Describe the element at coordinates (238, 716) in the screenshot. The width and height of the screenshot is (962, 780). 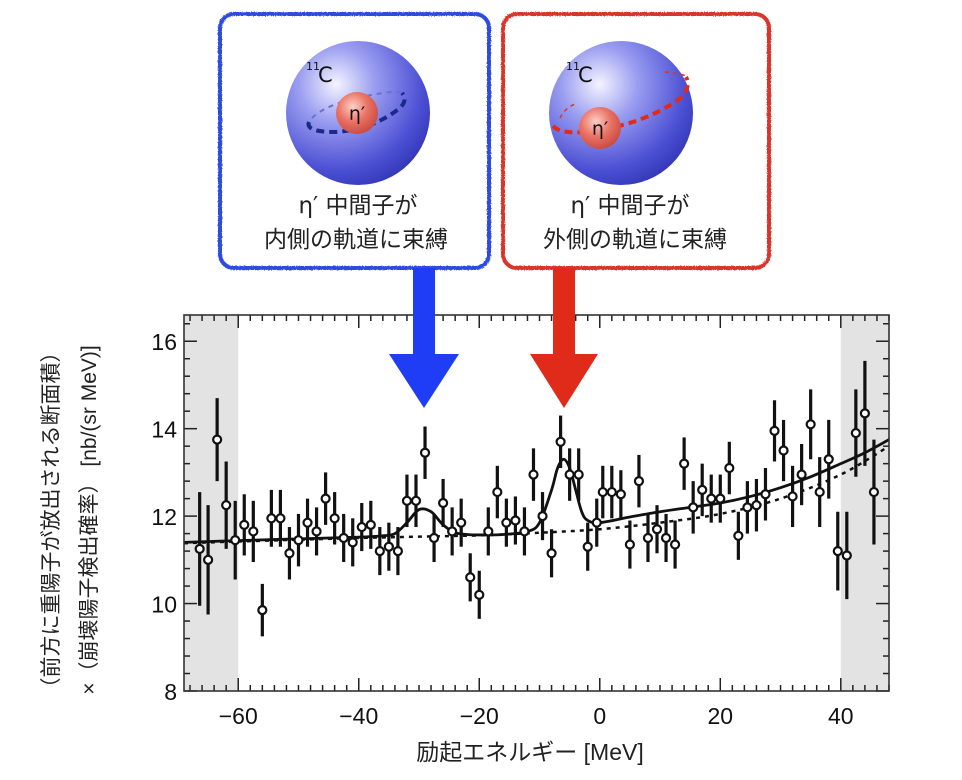
I see `x-tick-label: −60` at that location.